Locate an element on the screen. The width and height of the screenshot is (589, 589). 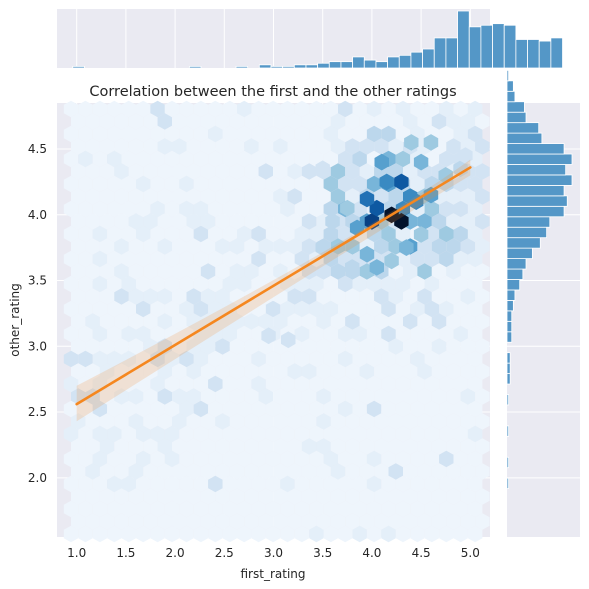
x-axis: 1.0 1.5 2.0 2.5 3.0 3.5 4.0 4.5 5.0 is located at coordinates (273, 553).